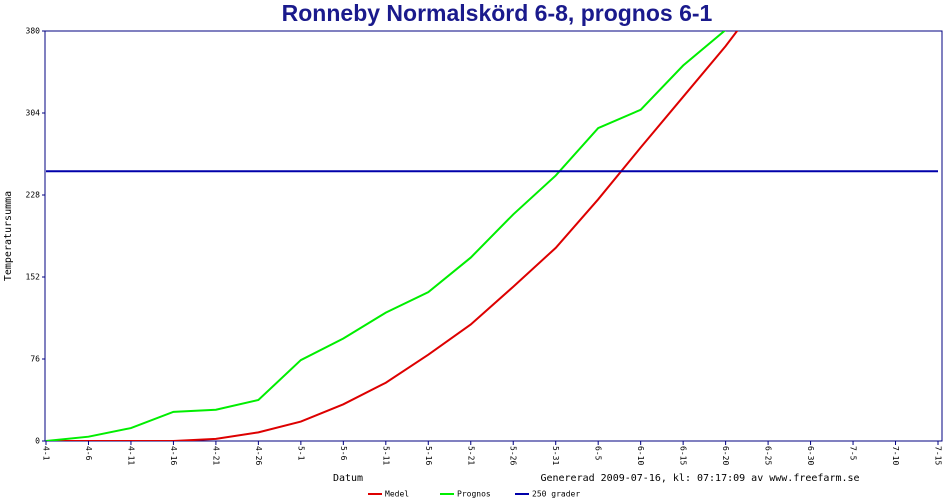 The image size is (950, 500). I want to click on x-tick-label: 5-26, so click(513, 455).